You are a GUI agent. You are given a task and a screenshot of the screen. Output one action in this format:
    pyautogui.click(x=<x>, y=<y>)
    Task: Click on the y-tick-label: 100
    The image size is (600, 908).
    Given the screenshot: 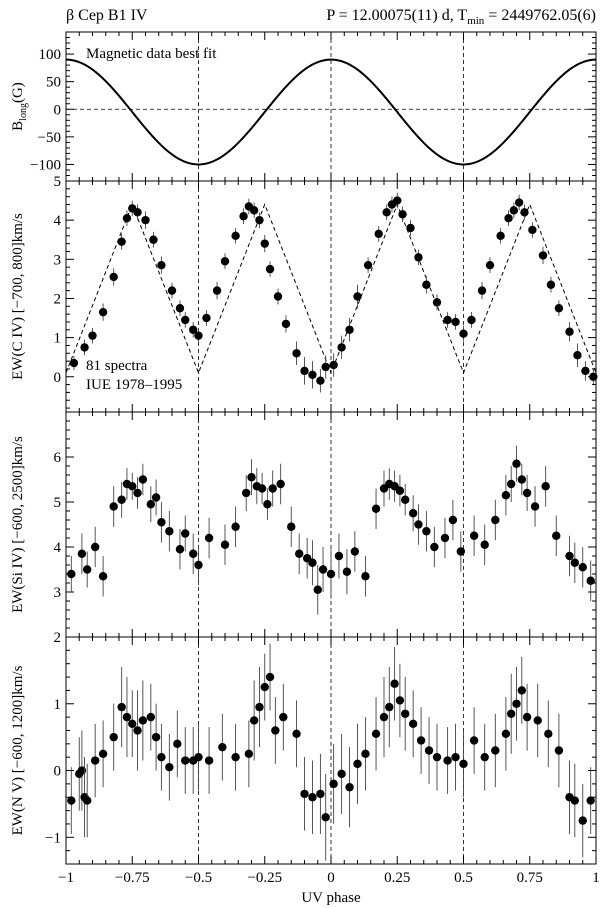 What is the action you would take?
    pyautogui.click(x=50, y=55)
    